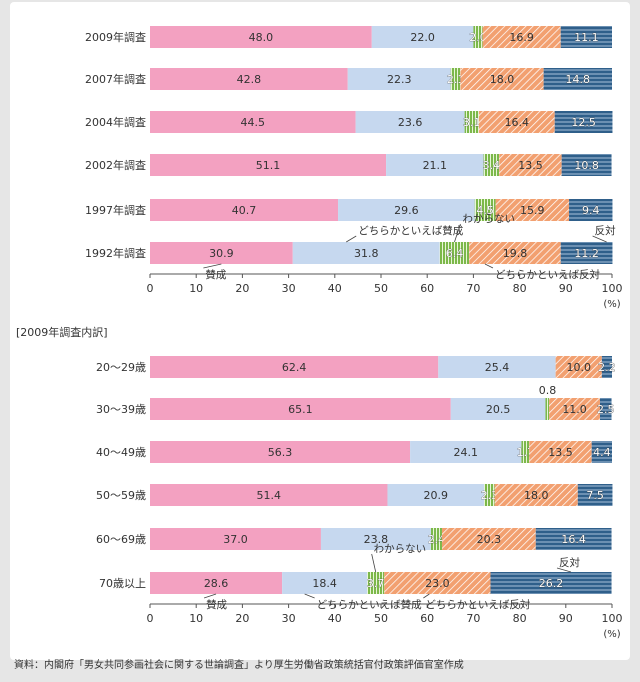 Image resolution: width=640 pixels, height=682 pixels. I want to click on data-label: 23.6, so click(410, 122).